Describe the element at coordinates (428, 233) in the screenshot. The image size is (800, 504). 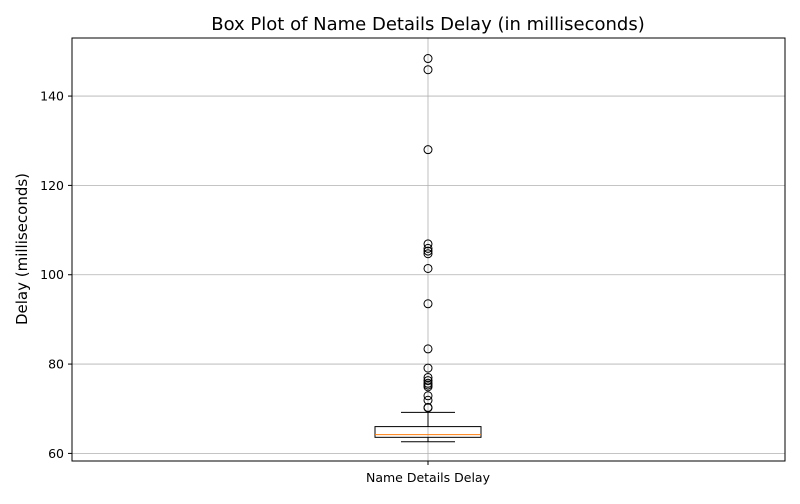
I see `outlier-points` at that location.